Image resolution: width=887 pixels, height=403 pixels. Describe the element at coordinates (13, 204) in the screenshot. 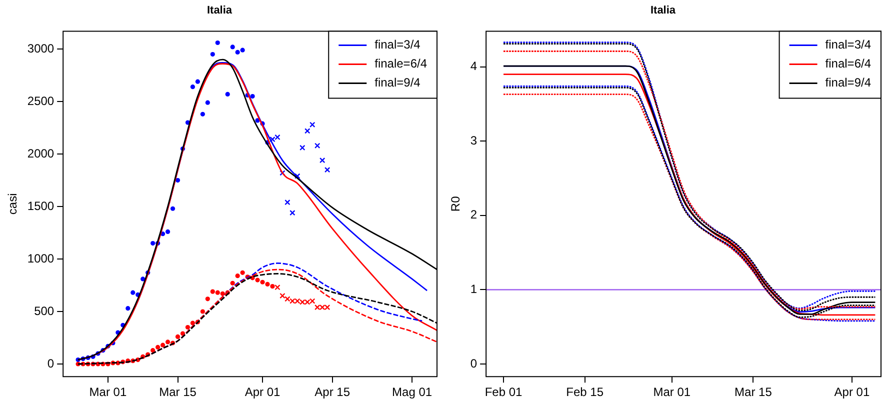

I see `y-axis-title: casi` at that location.